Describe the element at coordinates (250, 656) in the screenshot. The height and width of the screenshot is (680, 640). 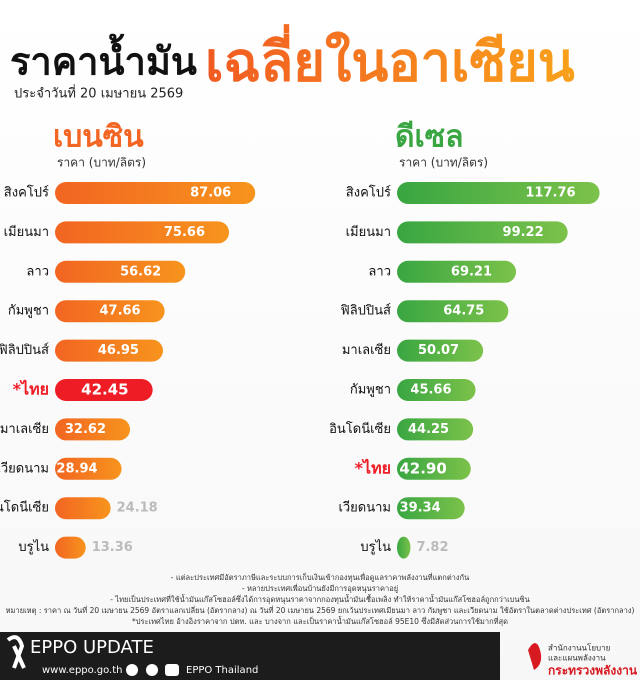
I see `footer-band` at that location.